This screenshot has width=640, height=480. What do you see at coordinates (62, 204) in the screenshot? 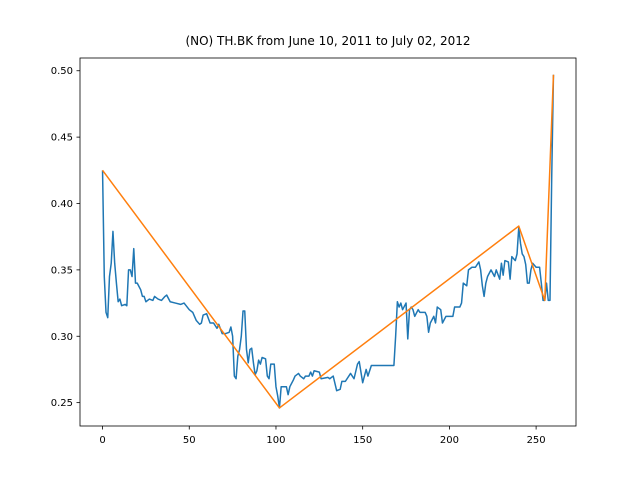
I see `y-tick-label: 0.40` at bounding box center [62, 204].